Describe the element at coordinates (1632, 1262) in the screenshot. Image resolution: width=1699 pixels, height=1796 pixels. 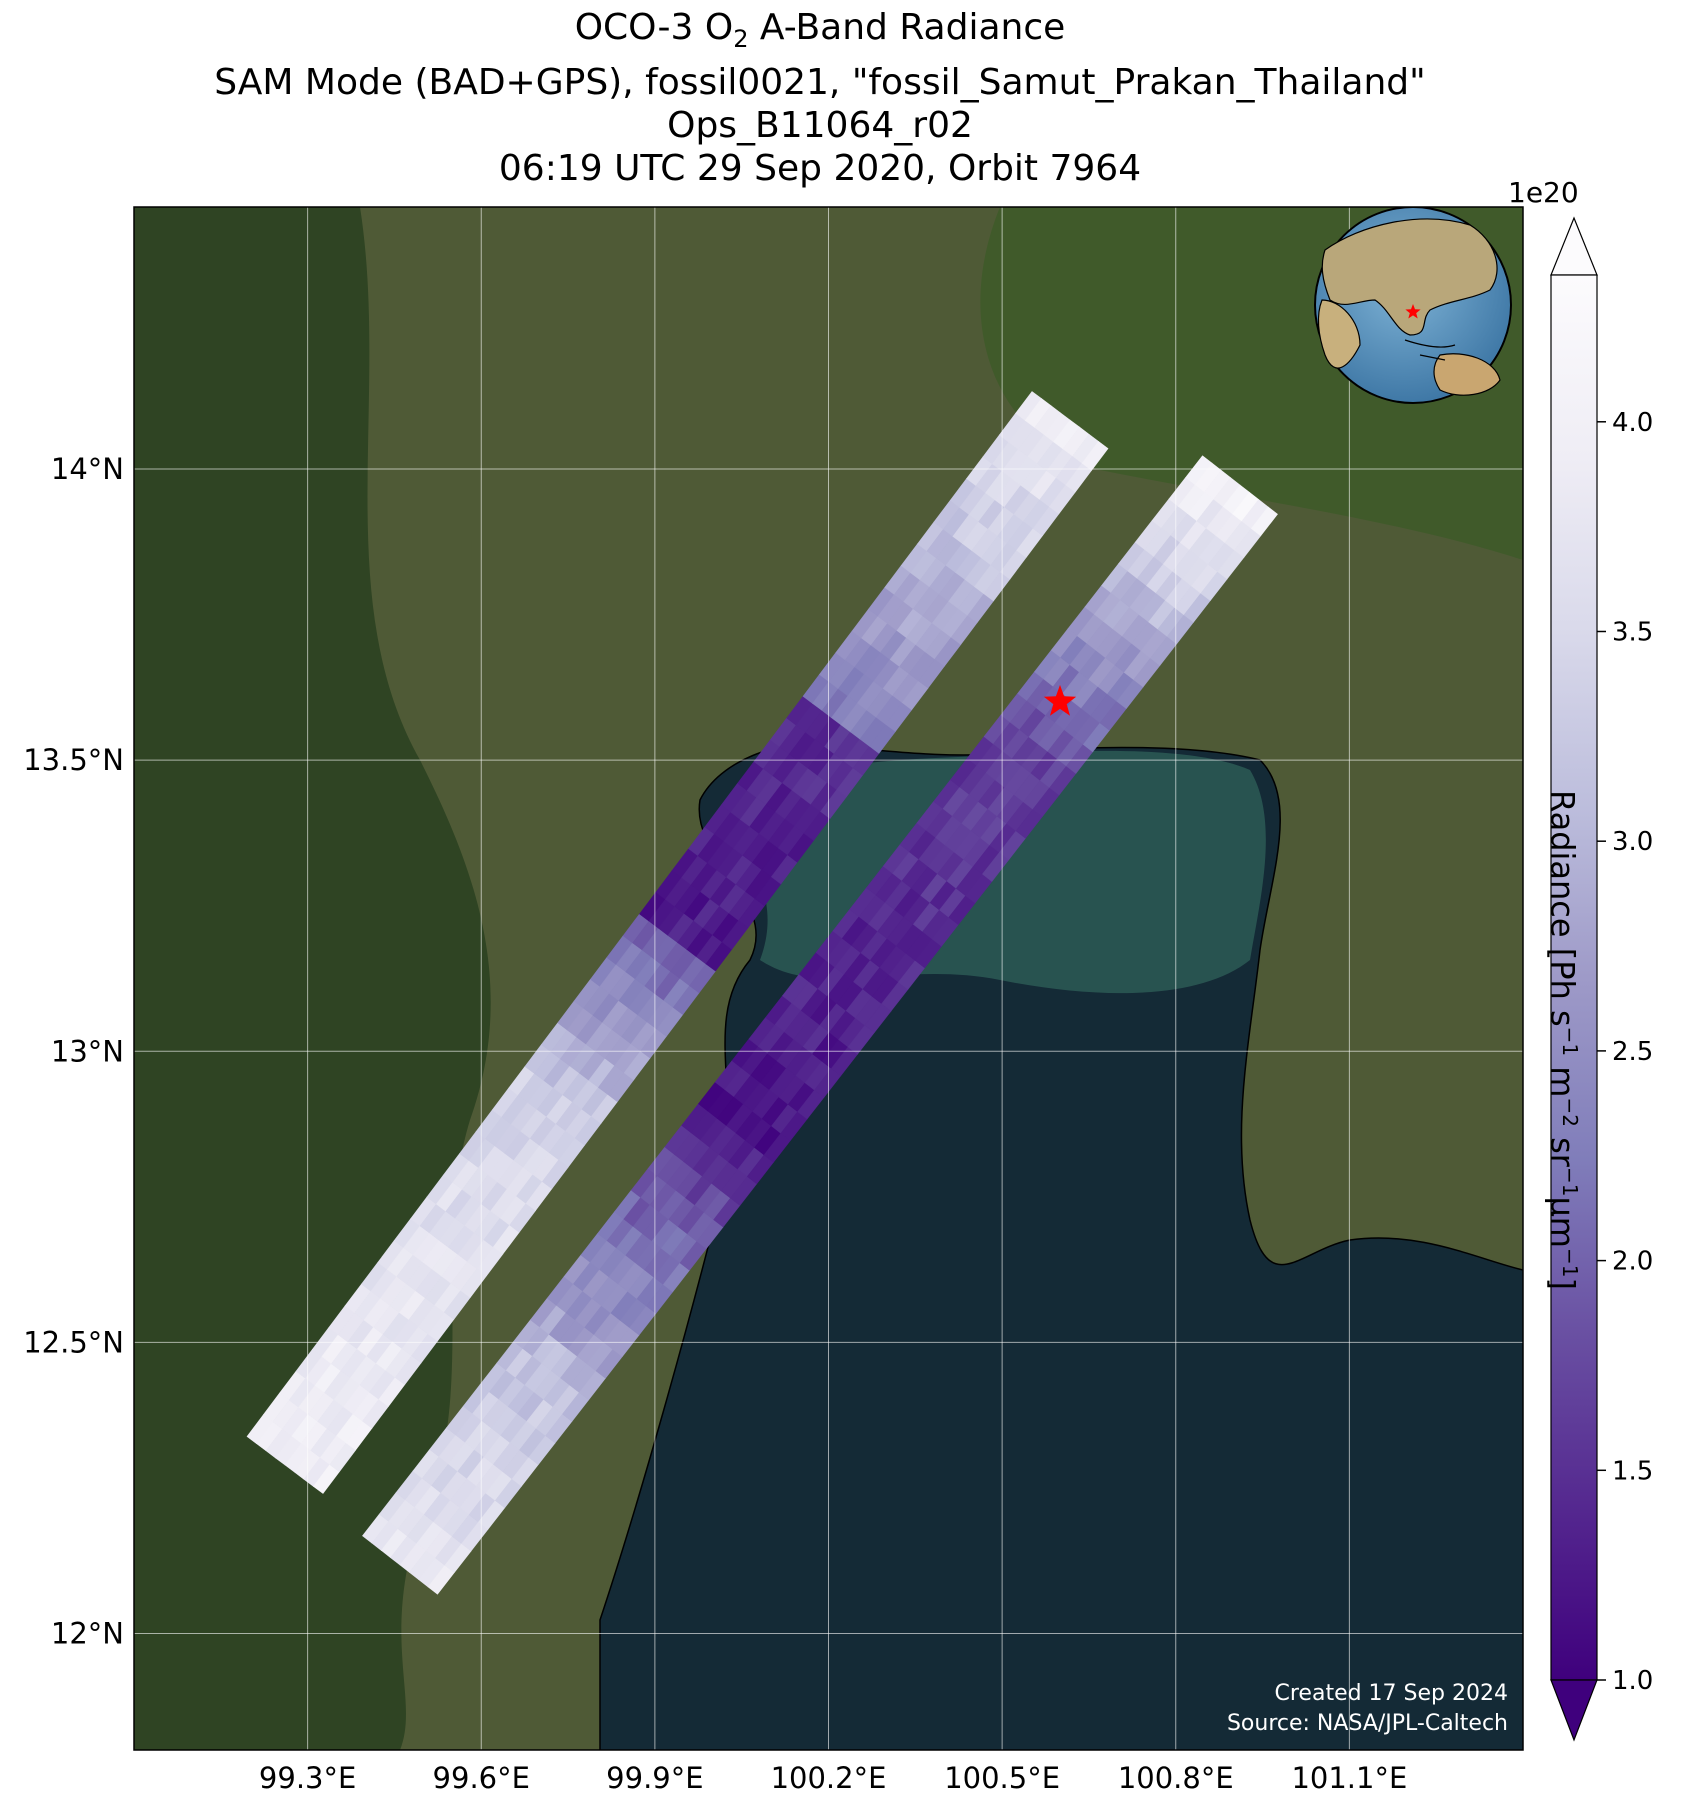
I see `colorbar-tick-label: 2.0` at that location.